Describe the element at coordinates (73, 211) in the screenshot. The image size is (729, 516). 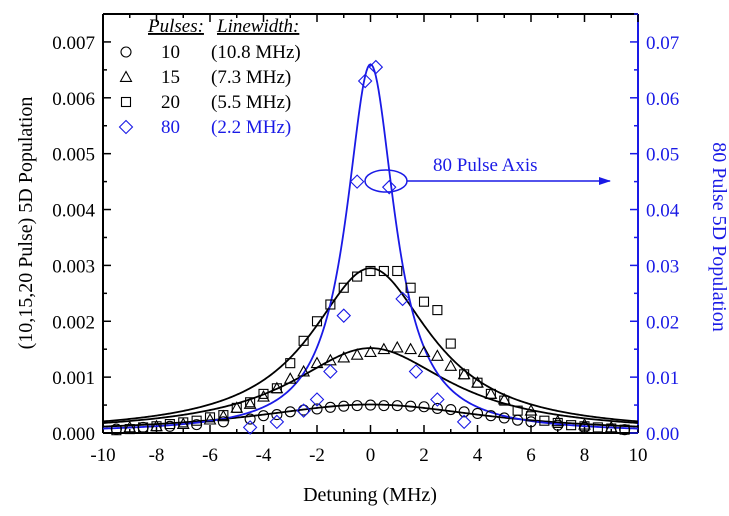
I see `y-left-tick-label: 0.004` at that location.